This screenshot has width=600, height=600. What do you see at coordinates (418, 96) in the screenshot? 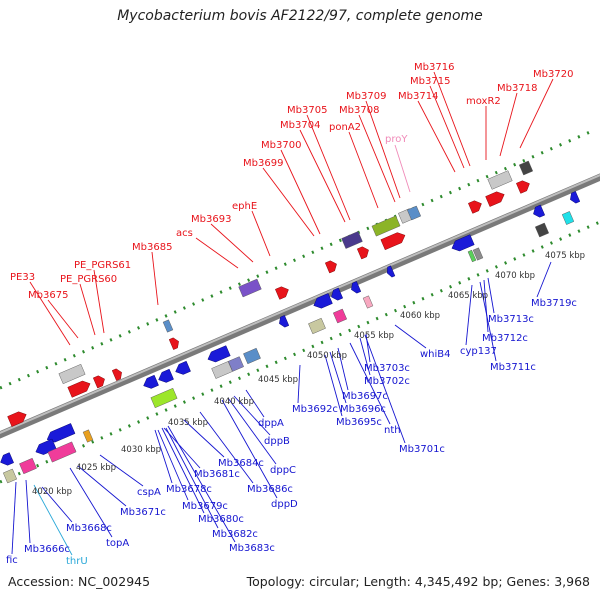
I see `gene-label-forward: Mb3714` at bounding box center [418, 96].